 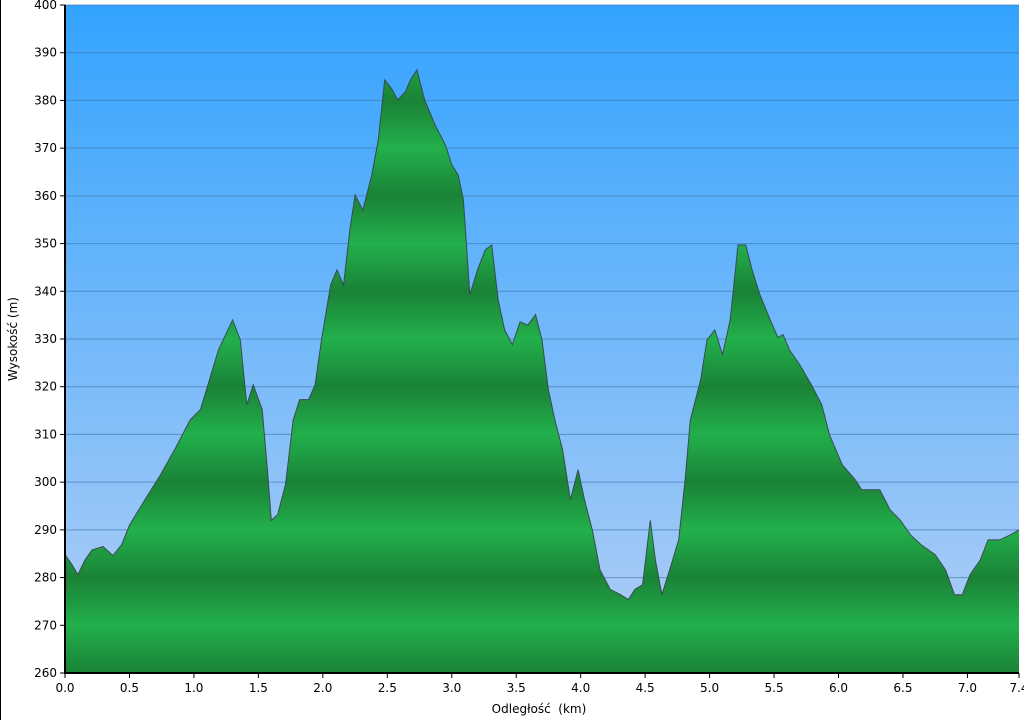 What do you see at coordinates (902, 688) in the screenshot?
I see `x-tick-label: 6.5` at bounding box center [902, 688].